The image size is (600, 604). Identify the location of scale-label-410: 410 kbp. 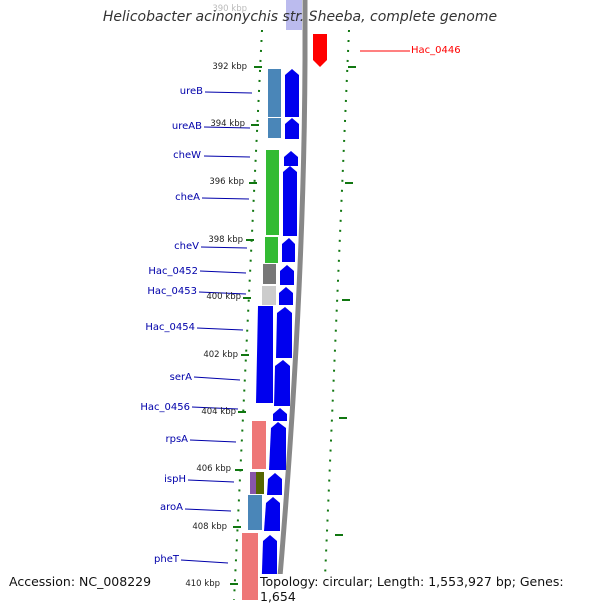
(202, 584).